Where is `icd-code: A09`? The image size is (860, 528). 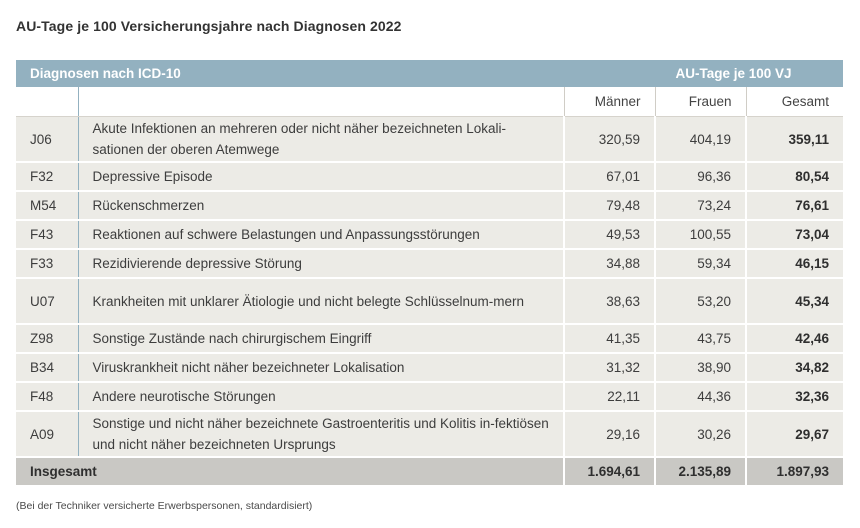
icd-code: A09 is located at coordinates (47, 434).